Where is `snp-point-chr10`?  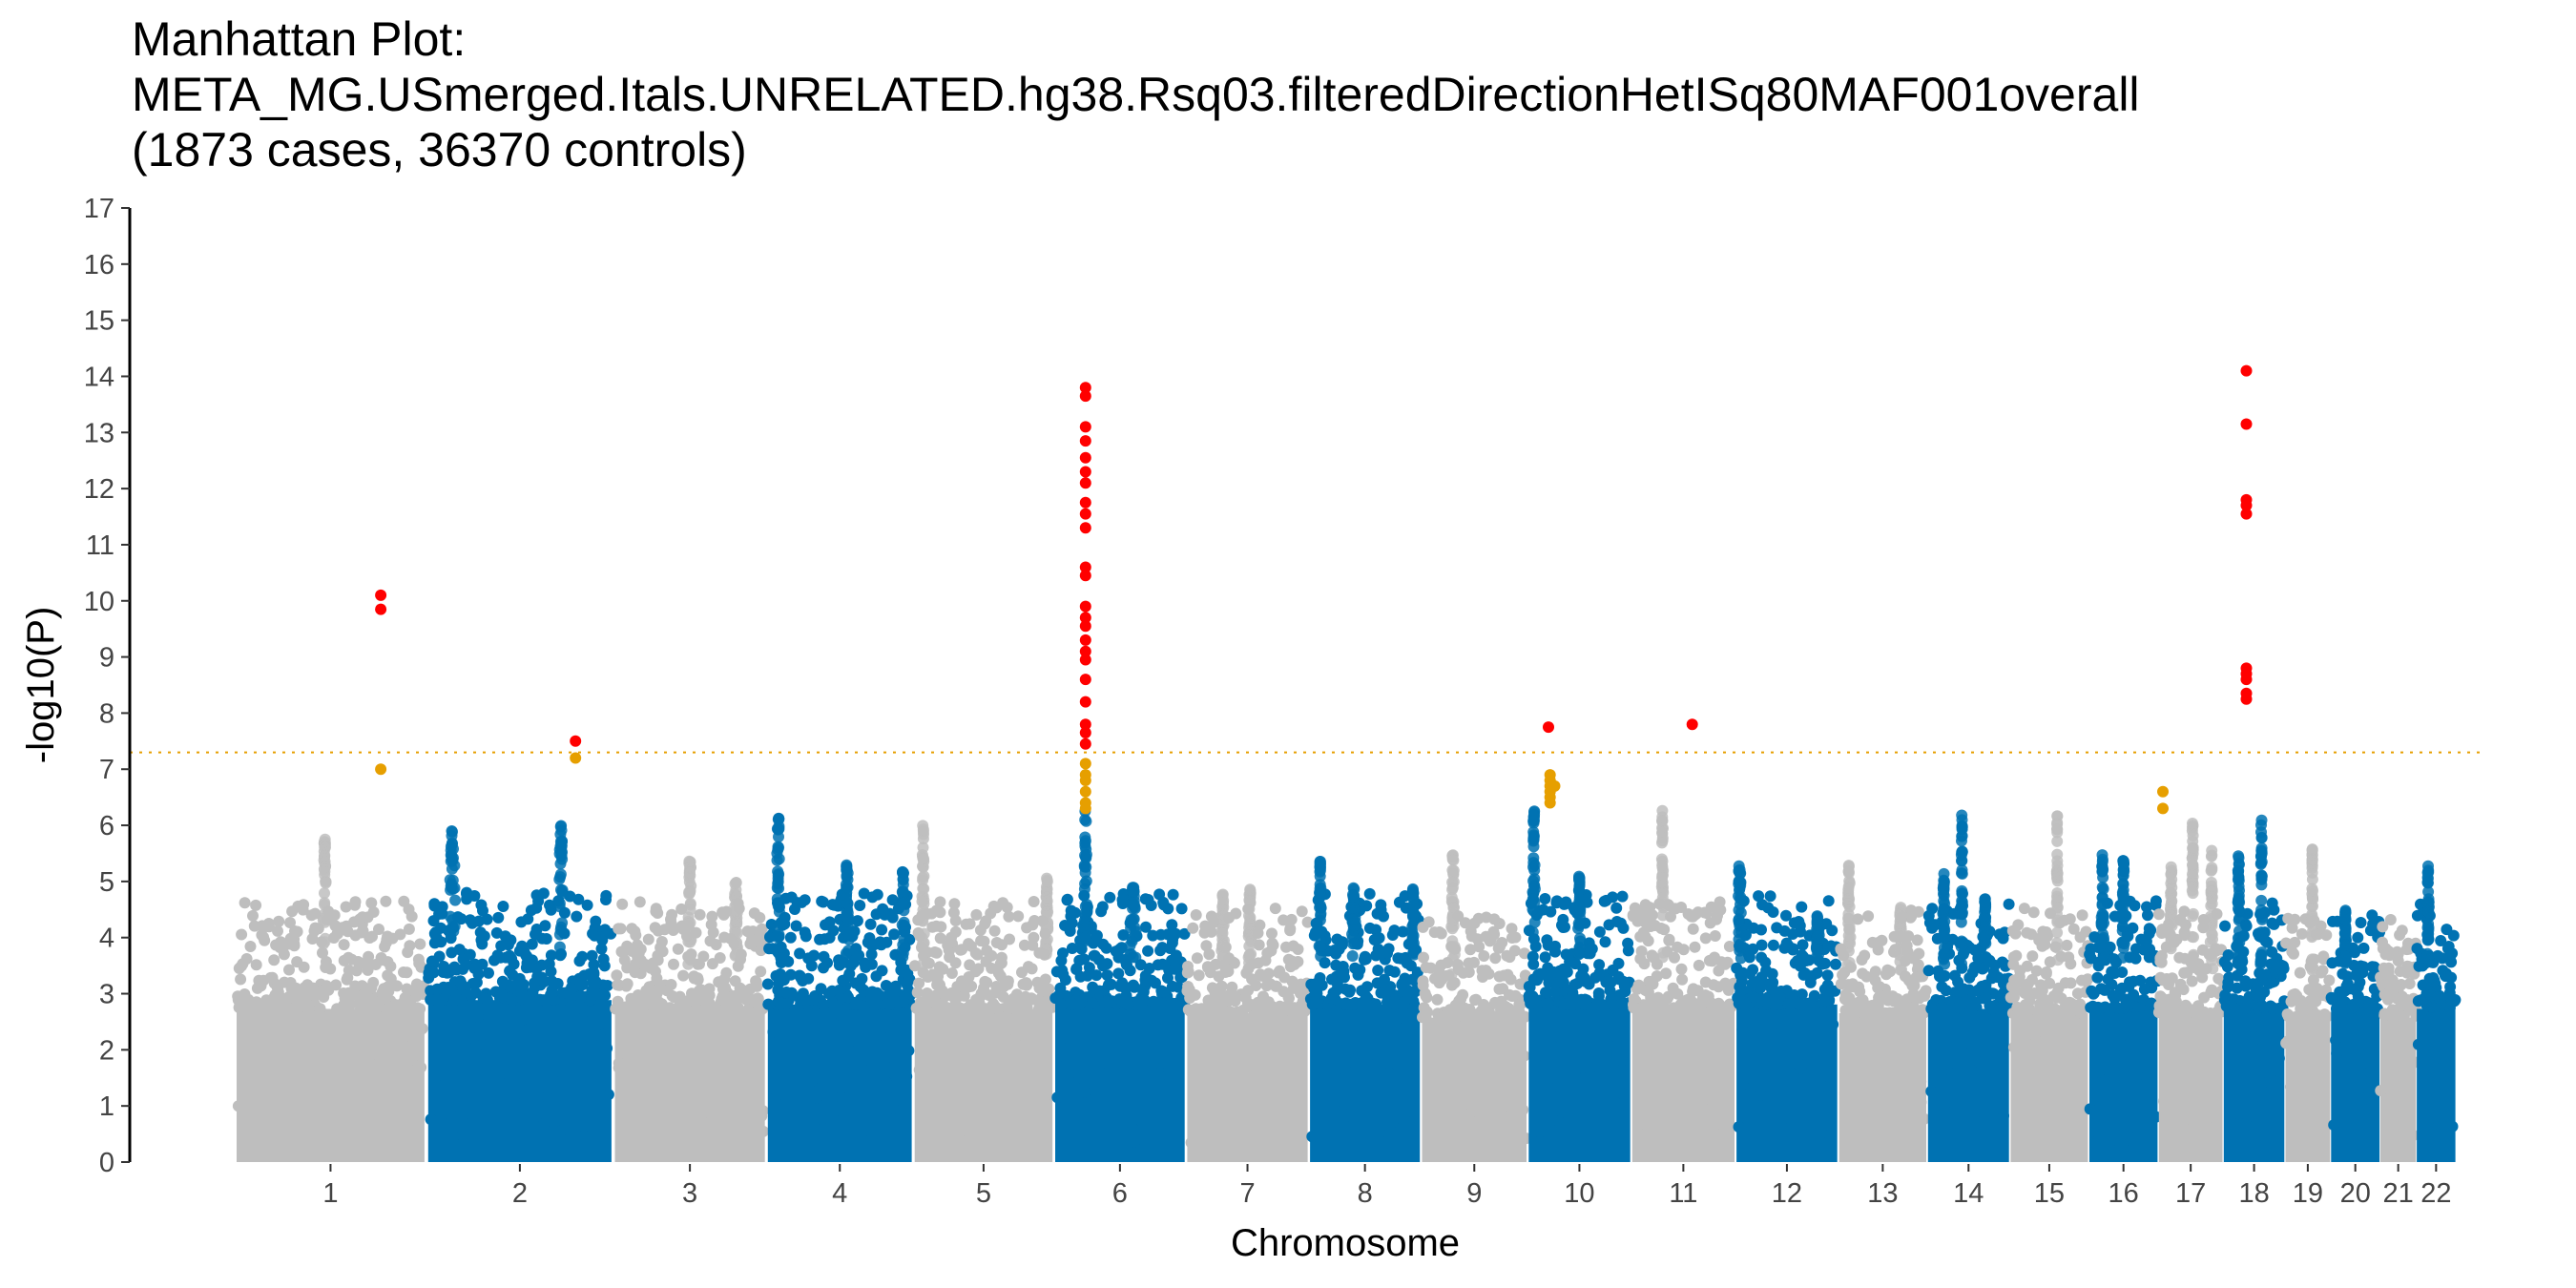 snp-point-chr10 is located at coordinates (1558, 983).